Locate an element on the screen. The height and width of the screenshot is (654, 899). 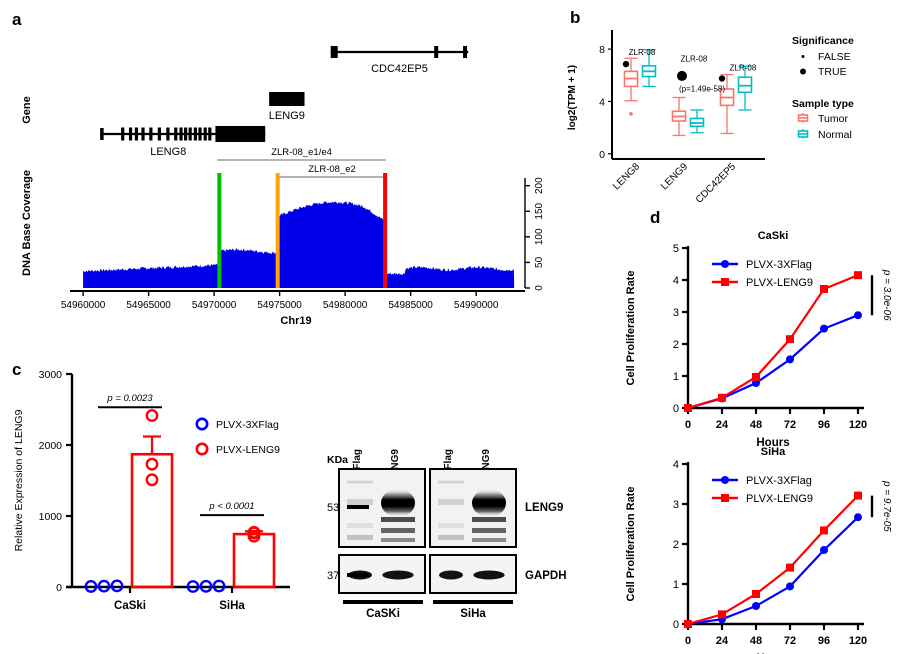
blot-protein-label-leng9: LENG9 is located at coordinates (544, 508).